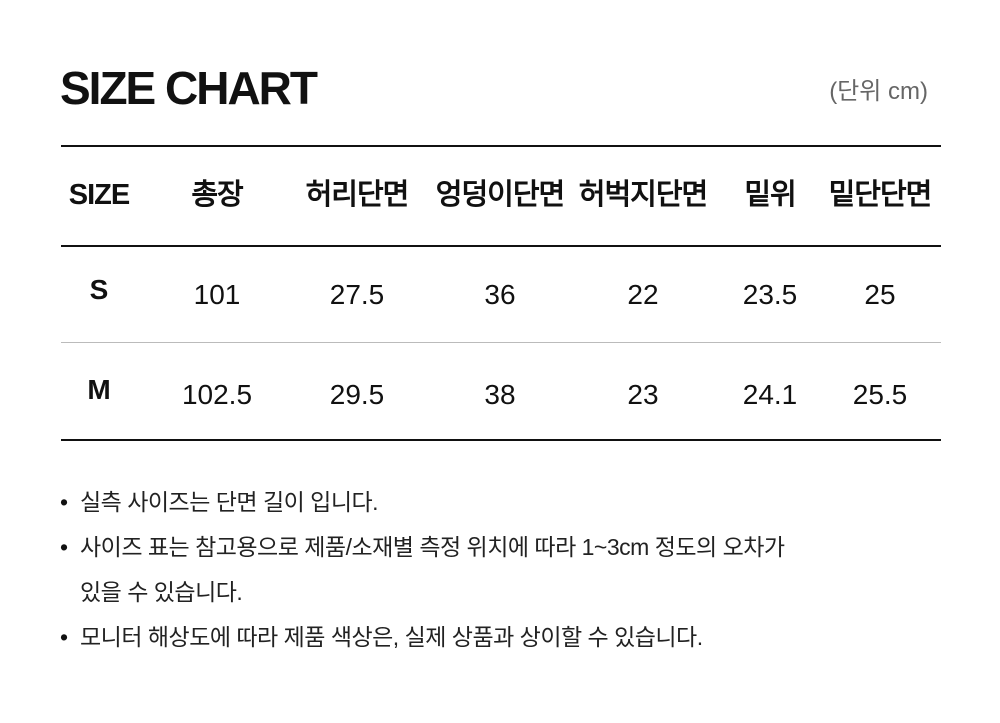 The image size is (1000, 723). What do you see at coordinates (99, 289) in the screenshot?
I see `size-label: S` at bounding box center [99, 289].